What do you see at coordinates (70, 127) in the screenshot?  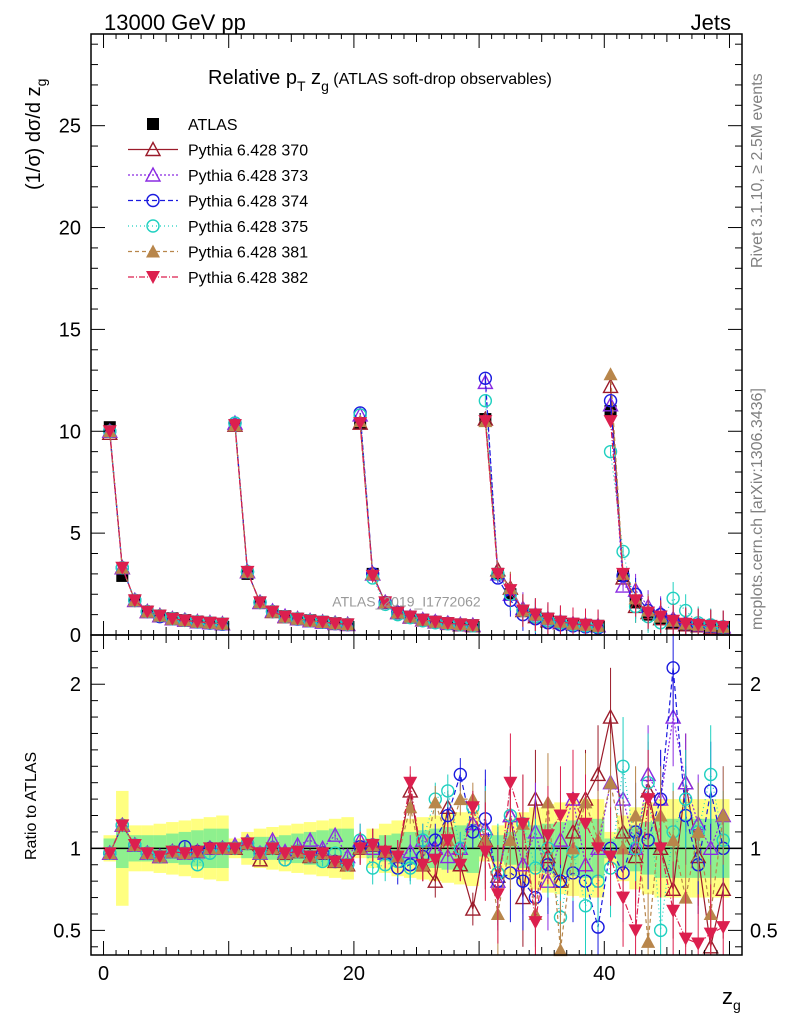 I see `y-tick-label-main: 25` at bounding box center [70, 127].